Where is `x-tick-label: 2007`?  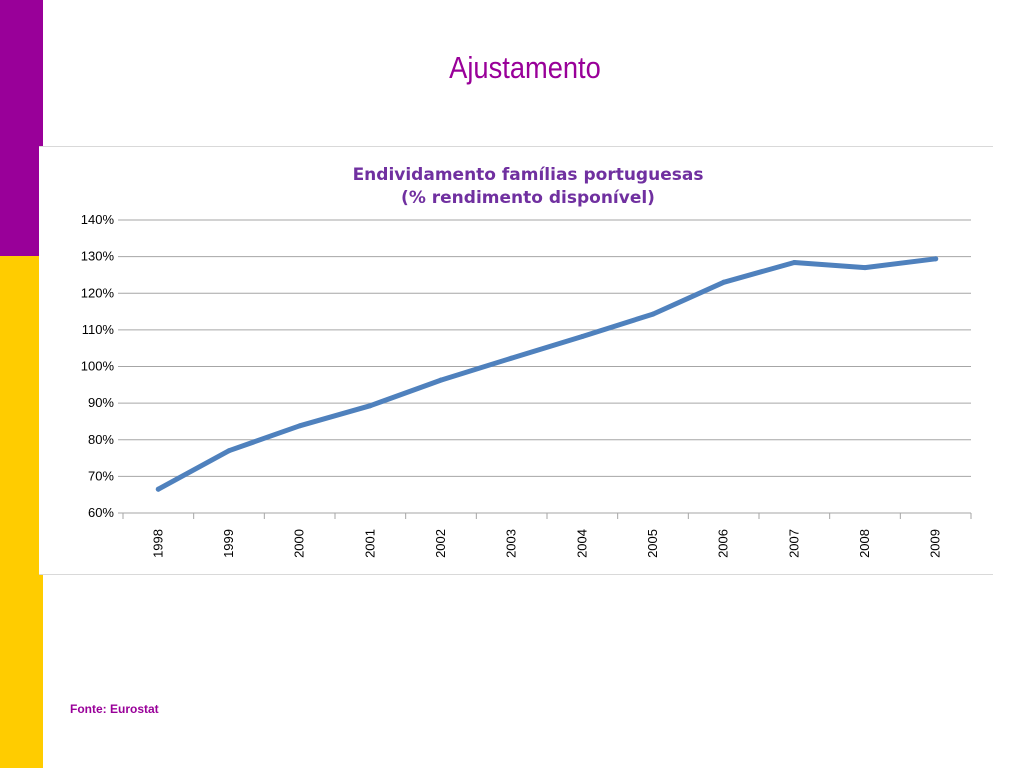 x-tick-label: 2007 is located at coordinates (793, 543).